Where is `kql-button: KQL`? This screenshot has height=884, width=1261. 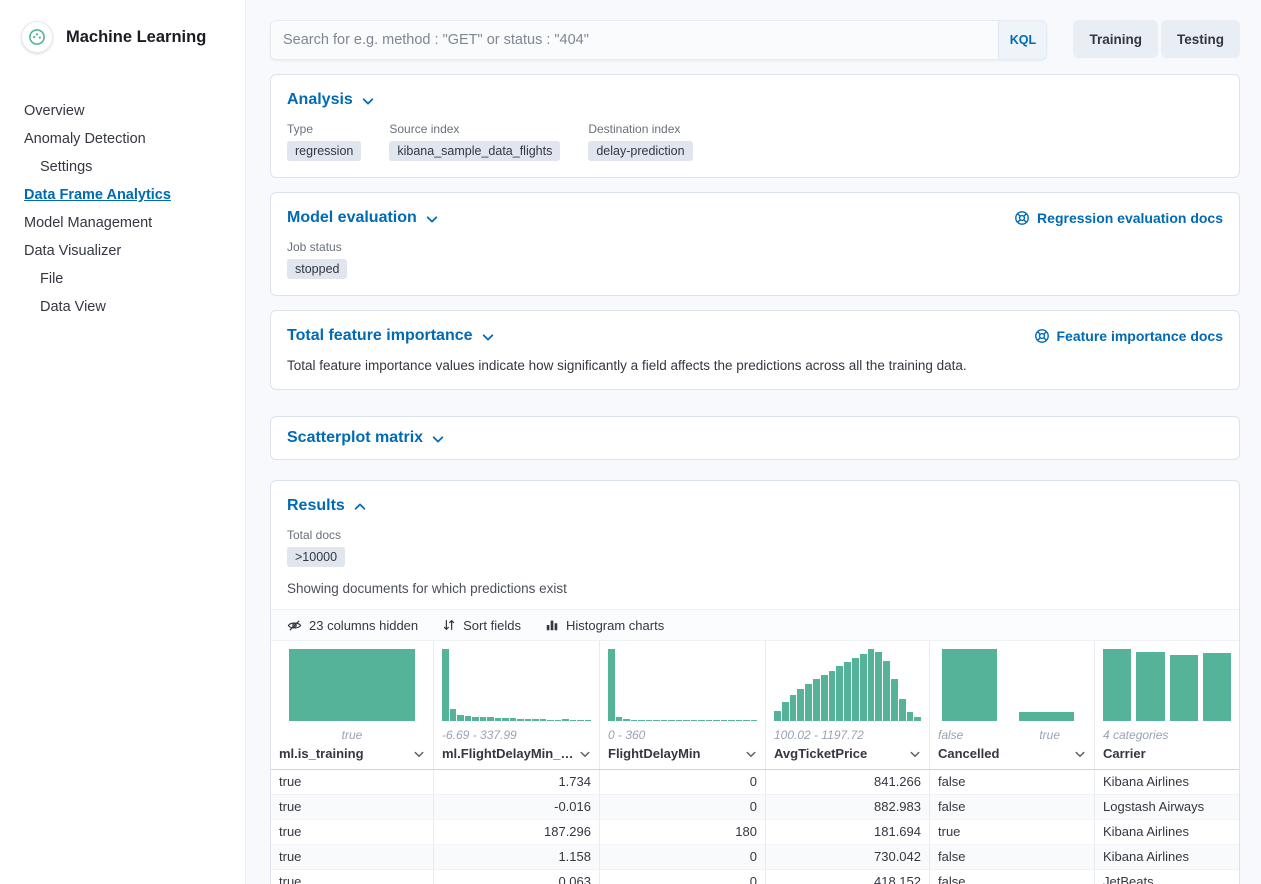 kql-button: KQL is located at coordinates (1022, 40).